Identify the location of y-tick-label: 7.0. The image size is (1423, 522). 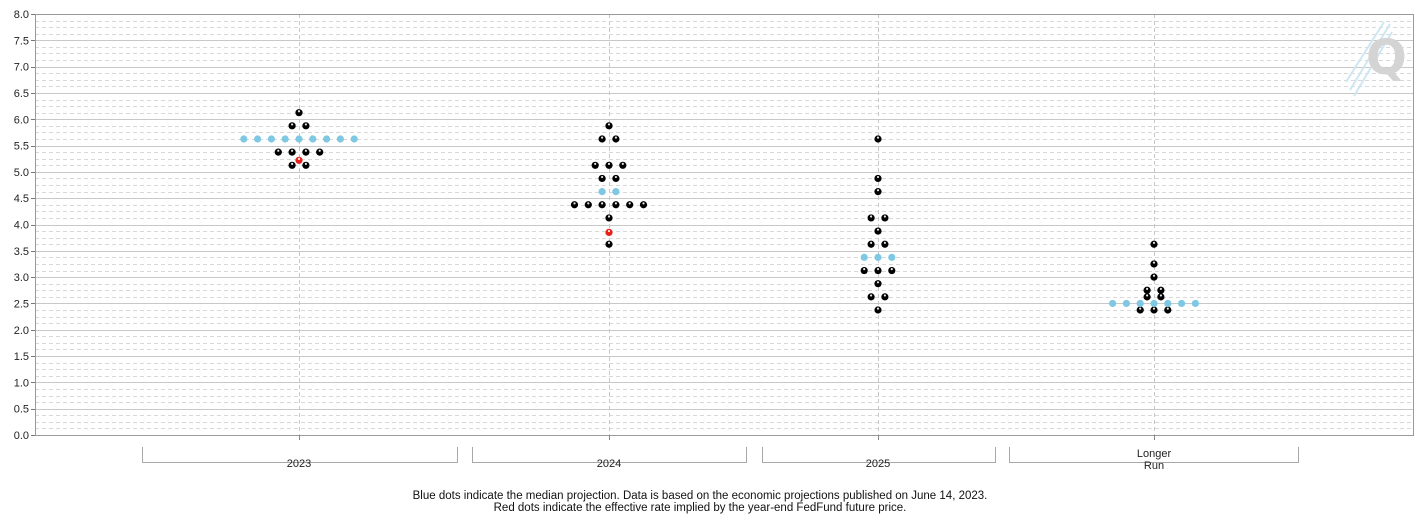
(21, 68).